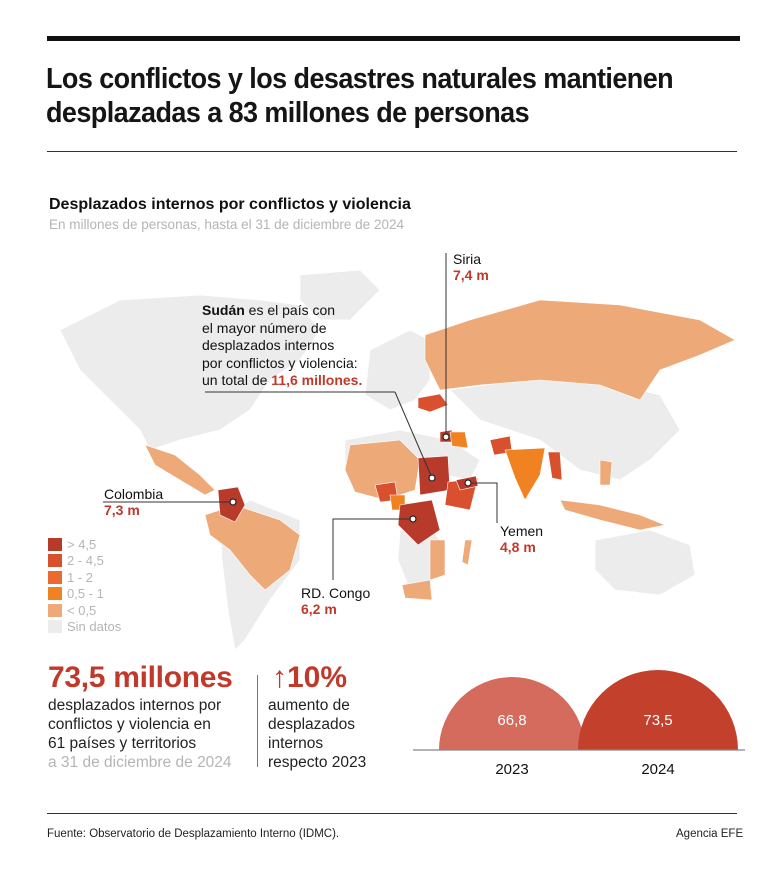 The image size is (780, 872). What do you see at coordinates (280, 362) in the screenshot?
I see `callout-line-4: por conflictos y violencia:` at bounding box center [280, 362].